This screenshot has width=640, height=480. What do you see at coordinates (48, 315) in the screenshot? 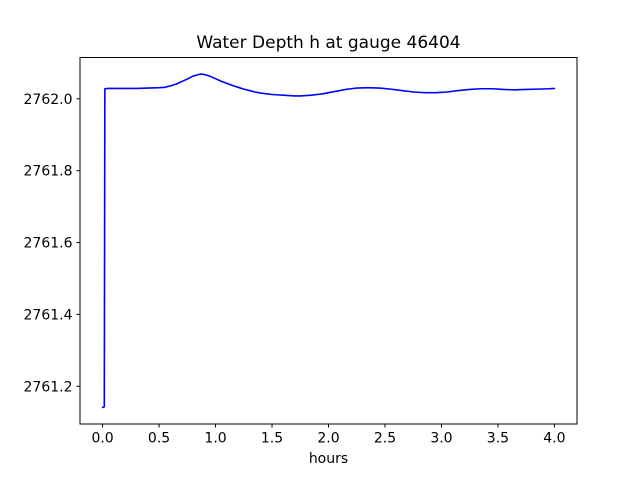
I see `y-tick-label: 2761.4` at bounding box center [48, 315].